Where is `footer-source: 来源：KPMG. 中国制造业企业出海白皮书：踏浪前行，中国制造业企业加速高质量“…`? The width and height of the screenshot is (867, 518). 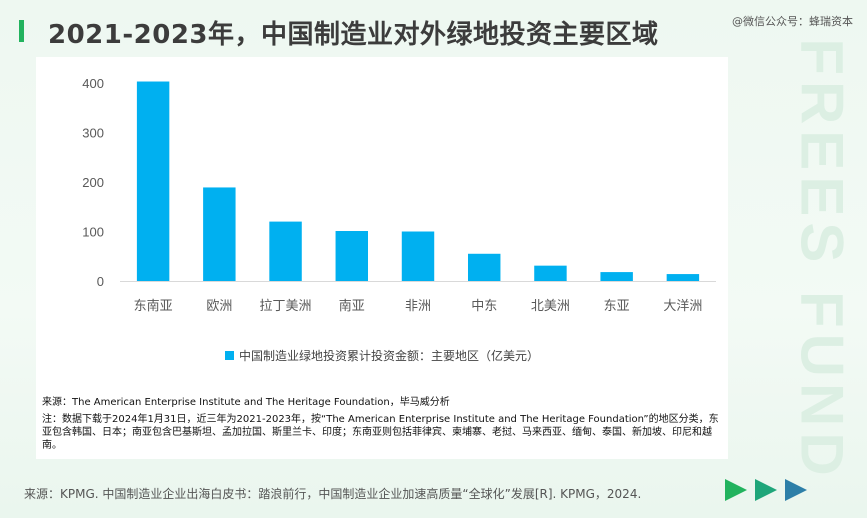
footer-source: 来源：KPMG. 中国制造业企业出海白皮书：踏浪前行，中国制造业企业加速高质量“… is located at coordinates (333, 494).